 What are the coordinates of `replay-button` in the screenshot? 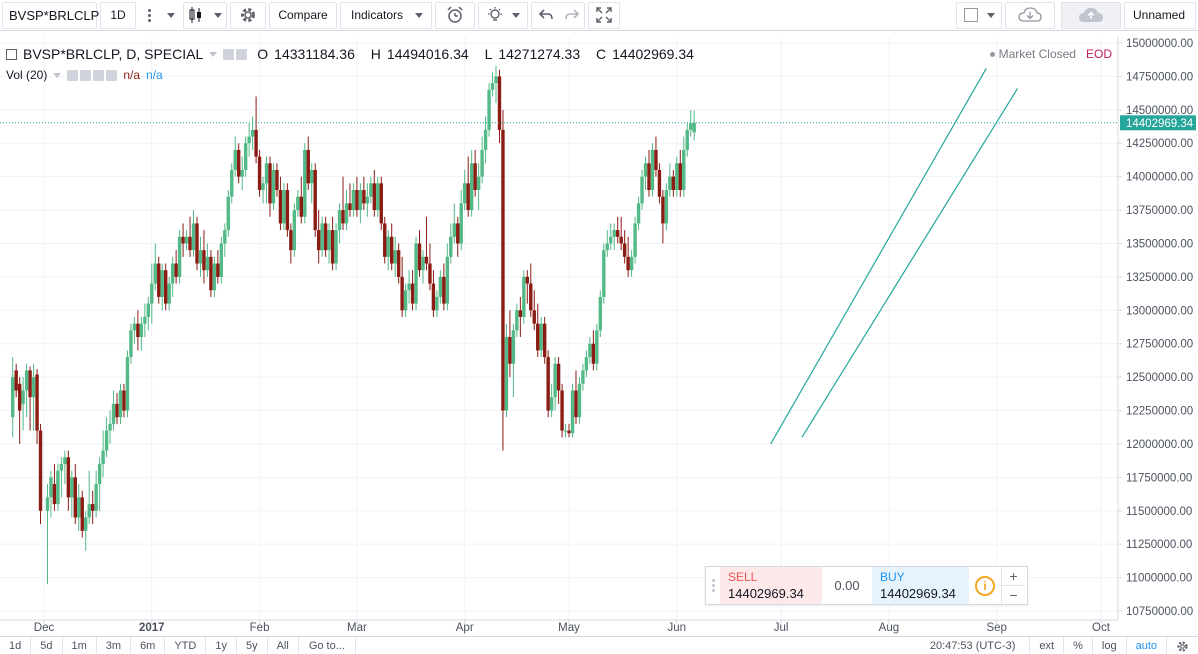 It's located at (503, 15).